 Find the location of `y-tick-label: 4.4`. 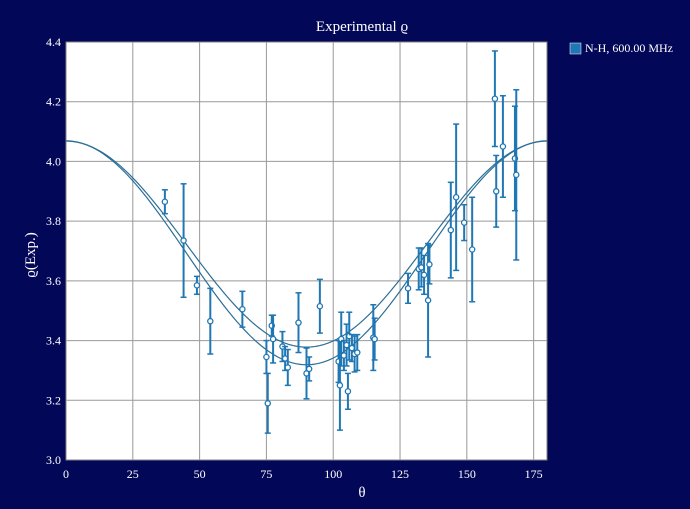

y-tick-label: 4.4 is located at coordinates (53, 42).